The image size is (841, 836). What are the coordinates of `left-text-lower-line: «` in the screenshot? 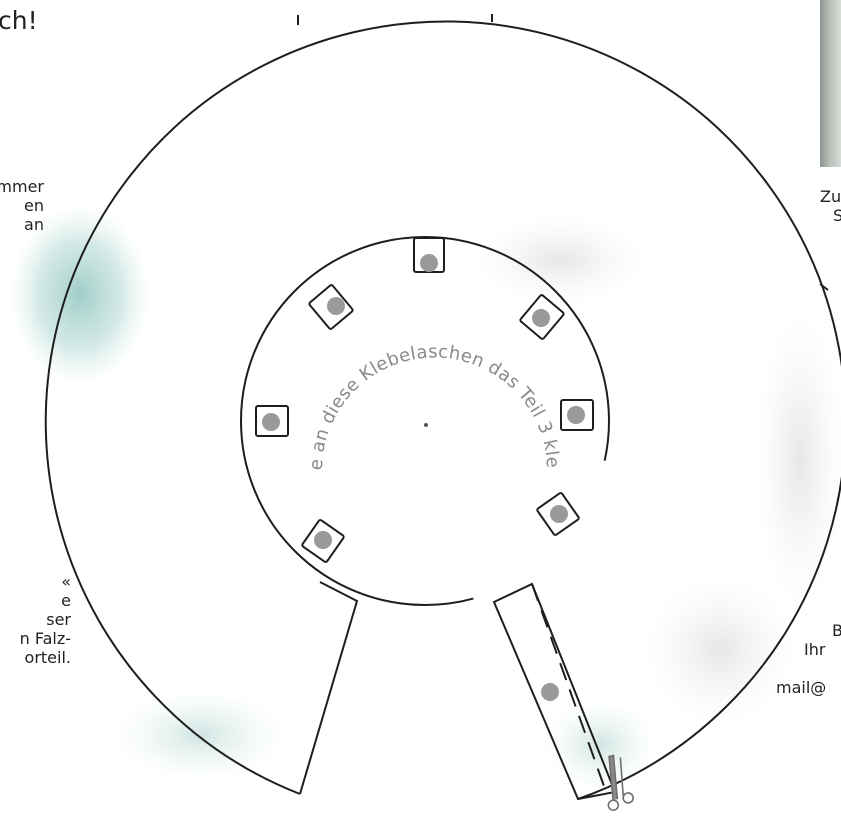 It's located at (66, 581).